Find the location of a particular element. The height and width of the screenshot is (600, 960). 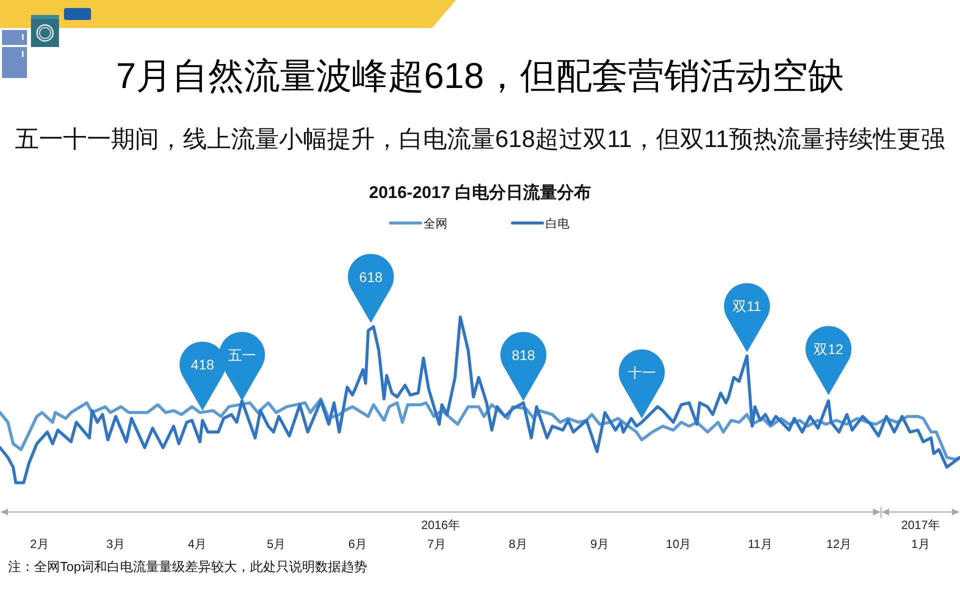

annotation: 双11 is located at coordinates (747, 306).